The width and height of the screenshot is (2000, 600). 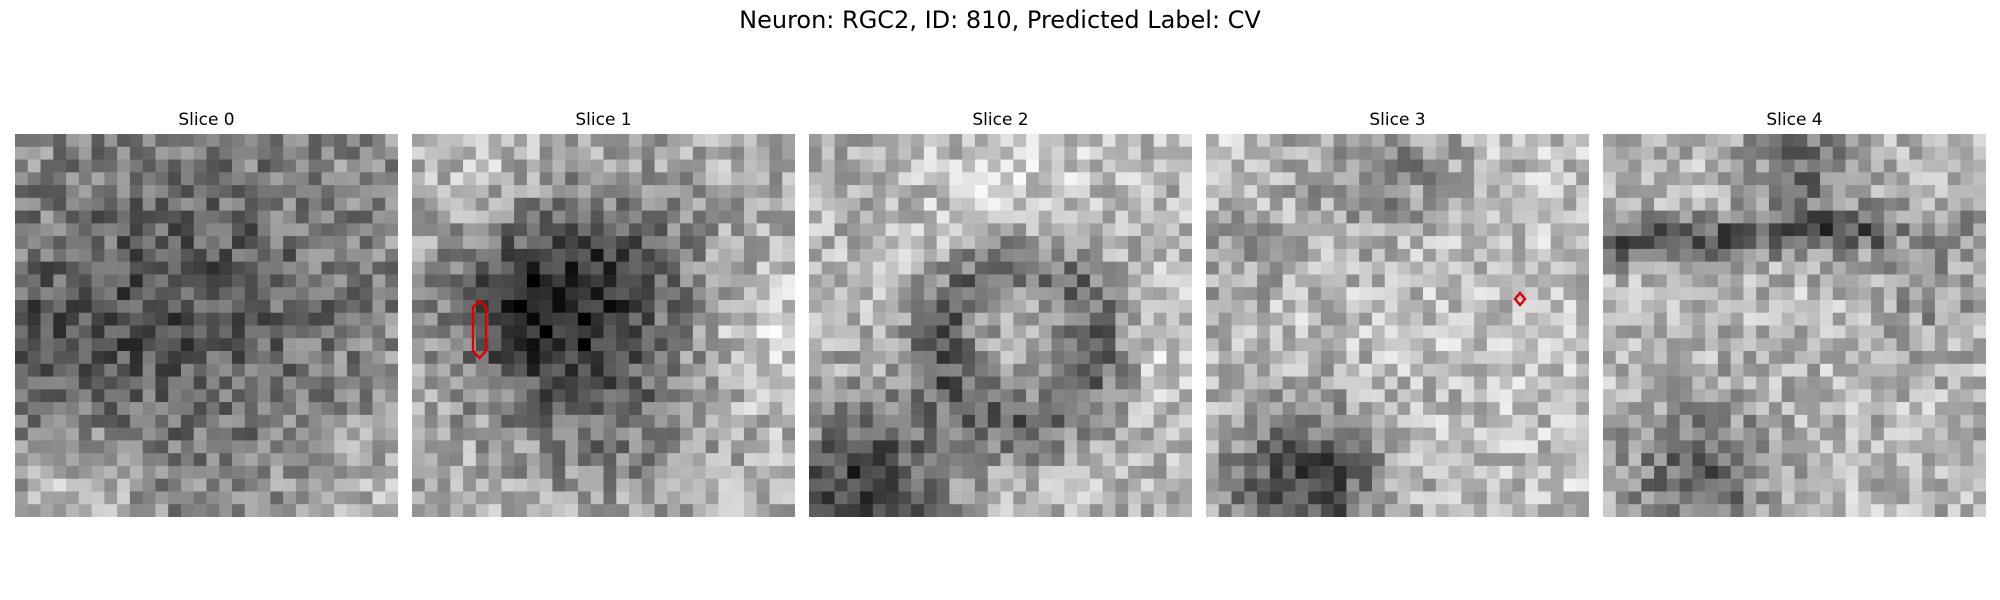 What do you see at coordinates (603, 120) in the screenshot?
I see `slice-title-1: Slice 1` at bounding box center [603, 120].